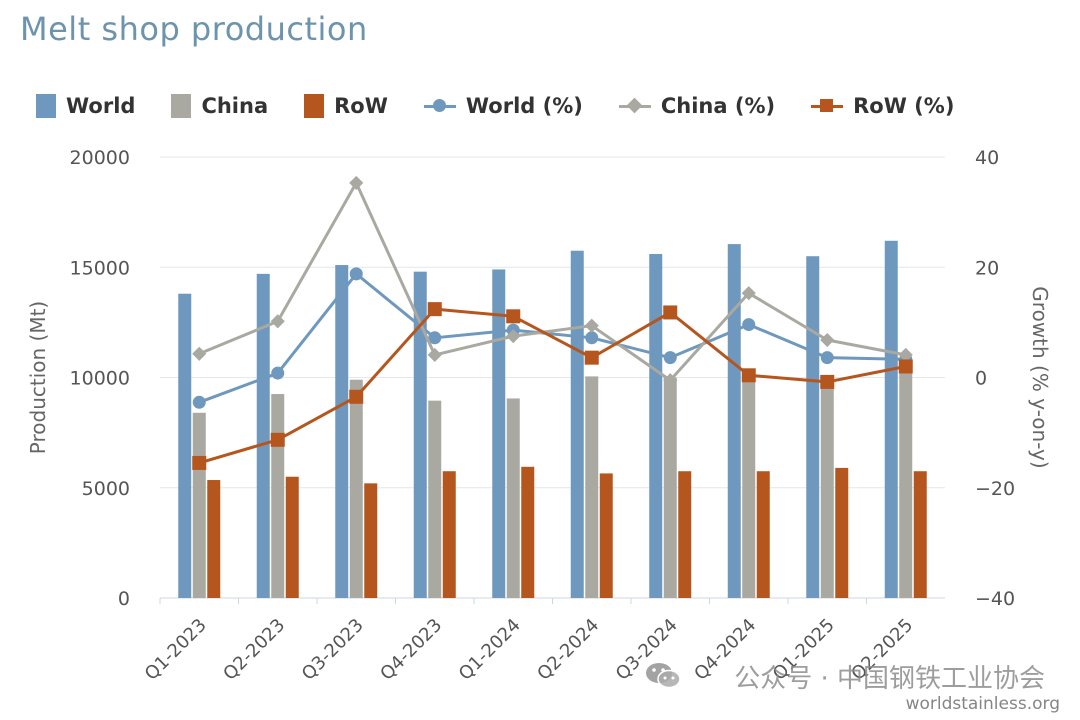  What do you see at coordinates (663, 676) in the screenshot?
I see `wechat-icon` at bounding box center [663, 676].